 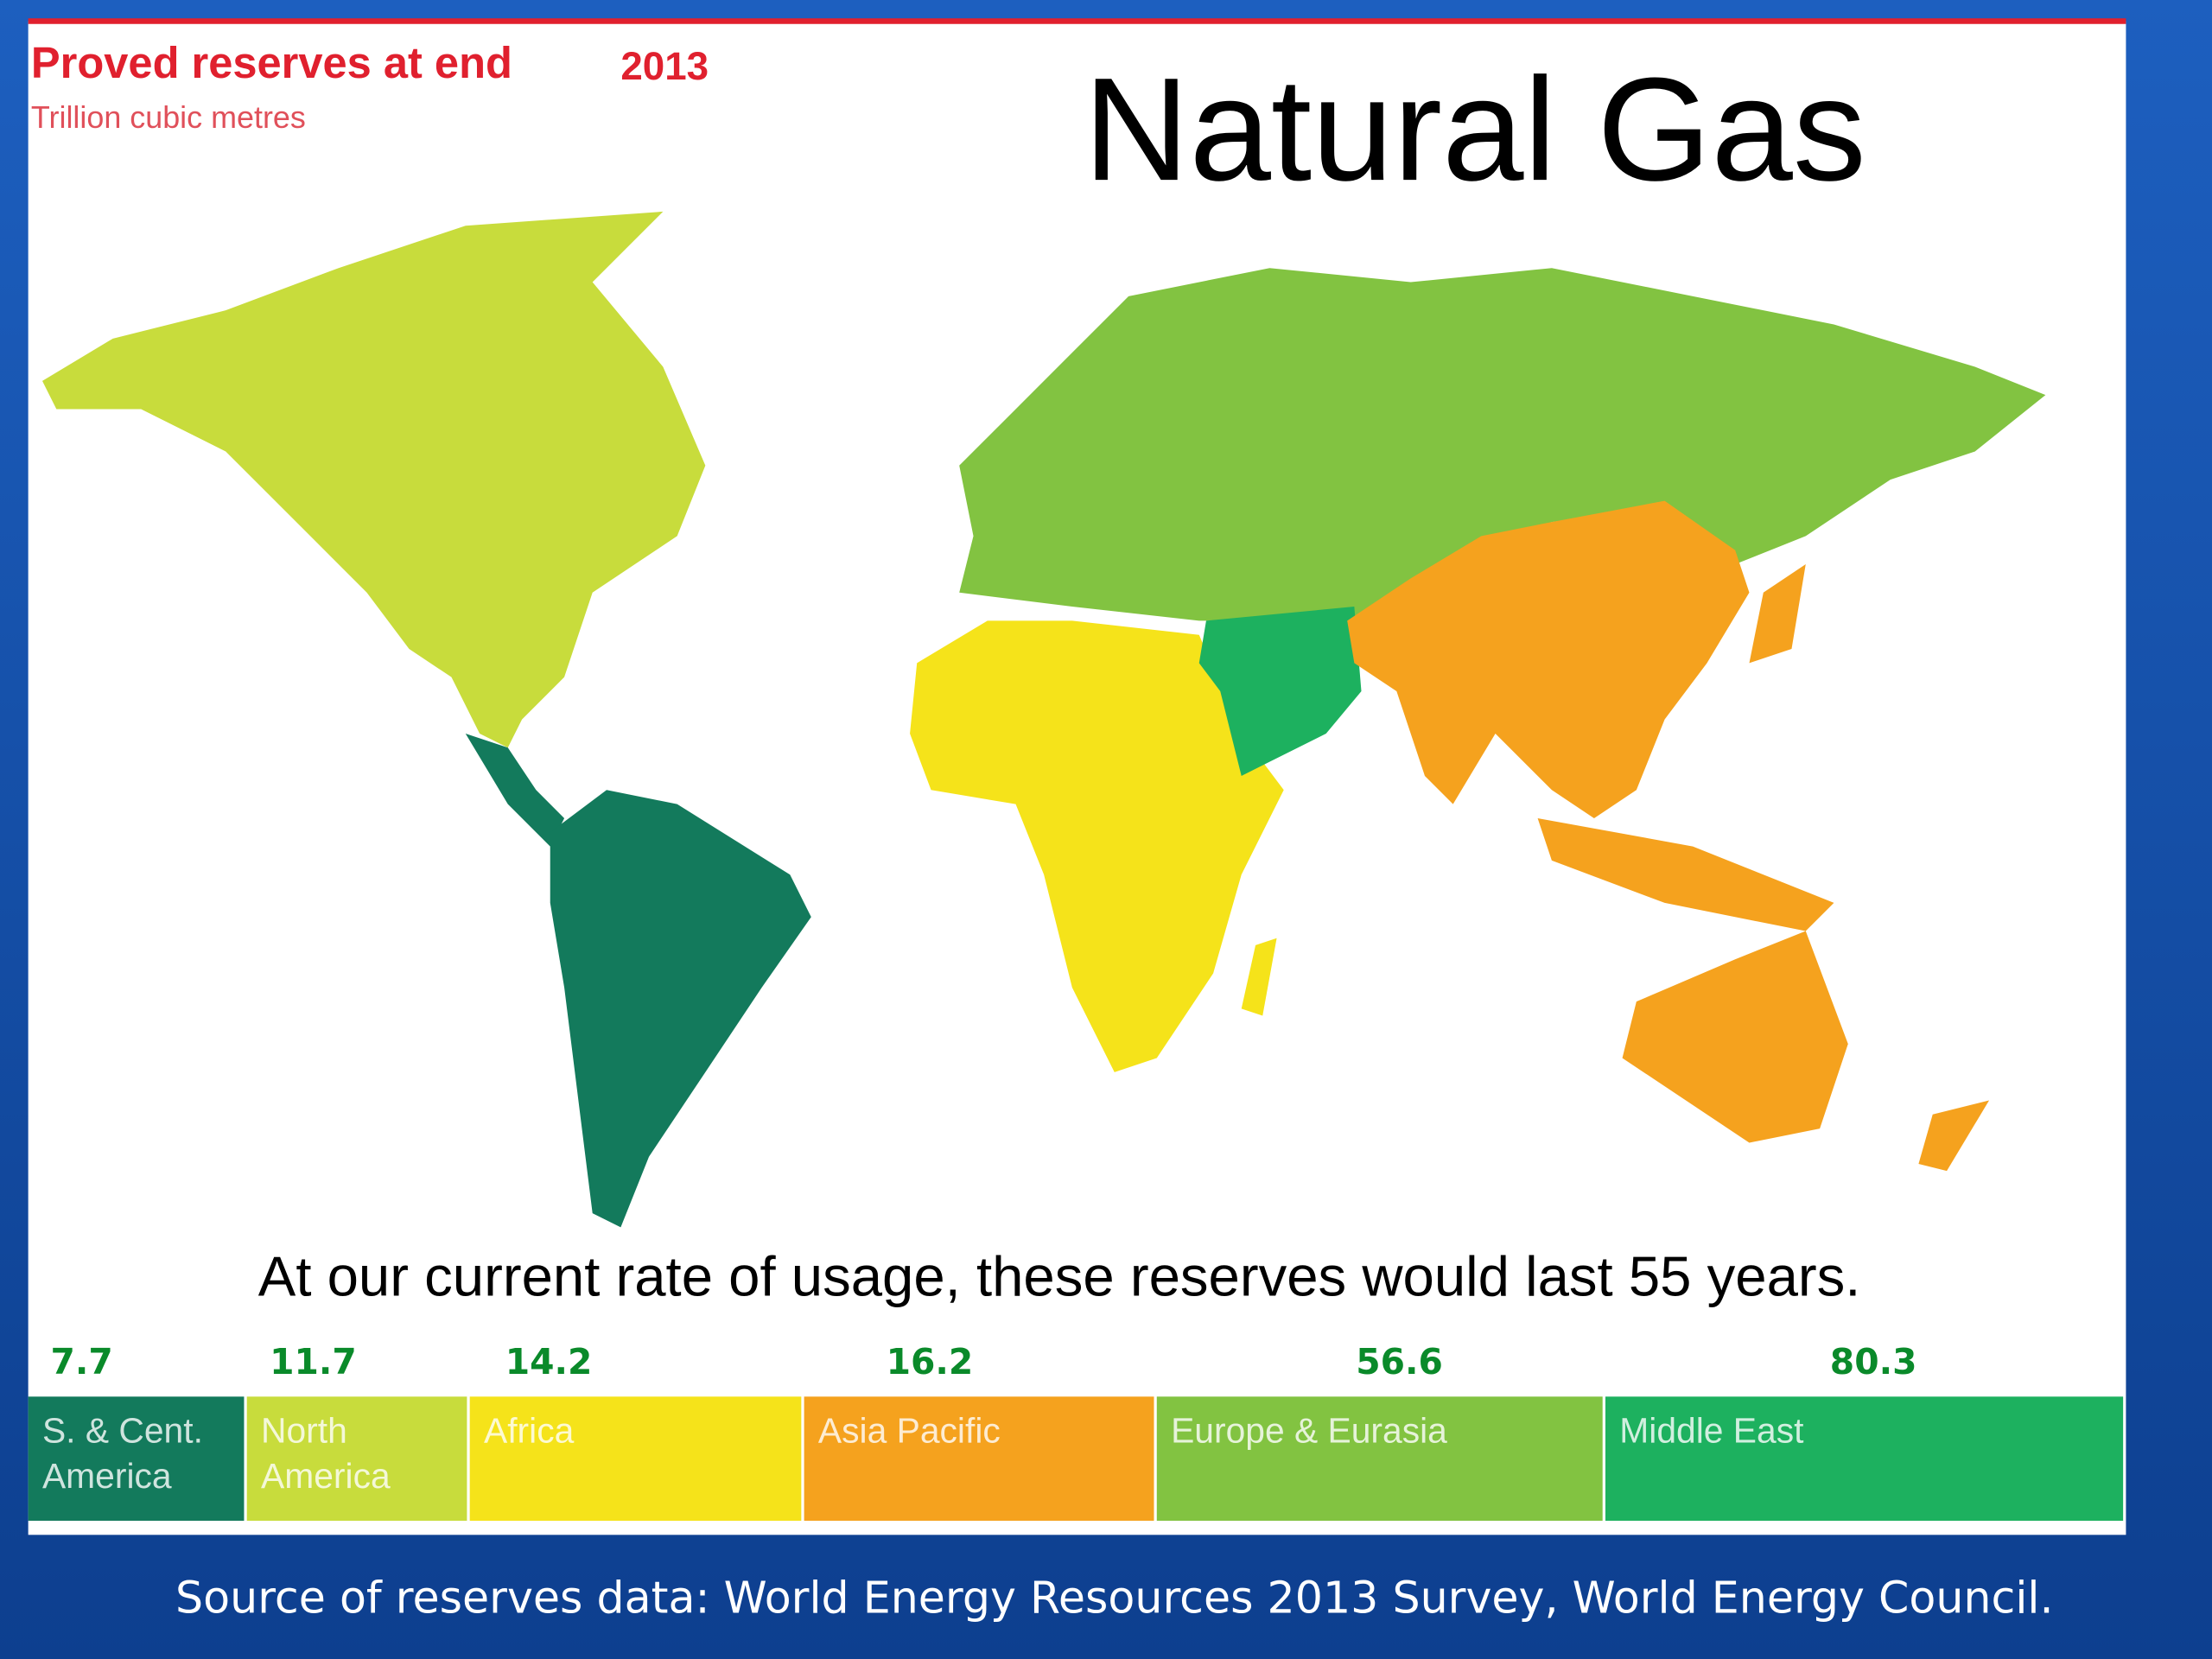 I want to click on japan, so click(x=1777, y=614).